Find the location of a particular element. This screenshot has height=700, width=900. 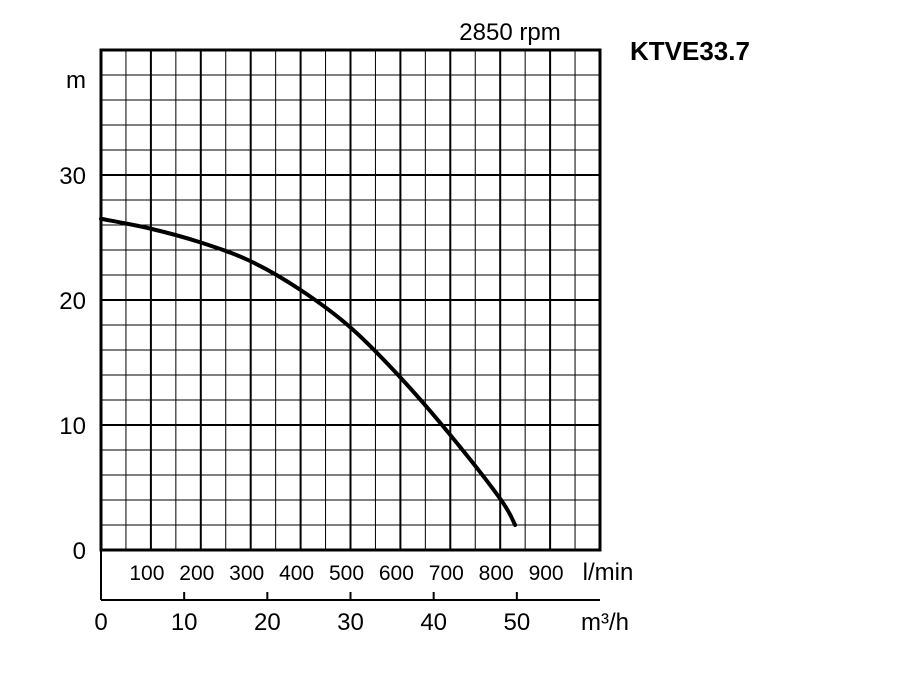

lmin-tick-label: 800 is located at coordinates (496, 573).